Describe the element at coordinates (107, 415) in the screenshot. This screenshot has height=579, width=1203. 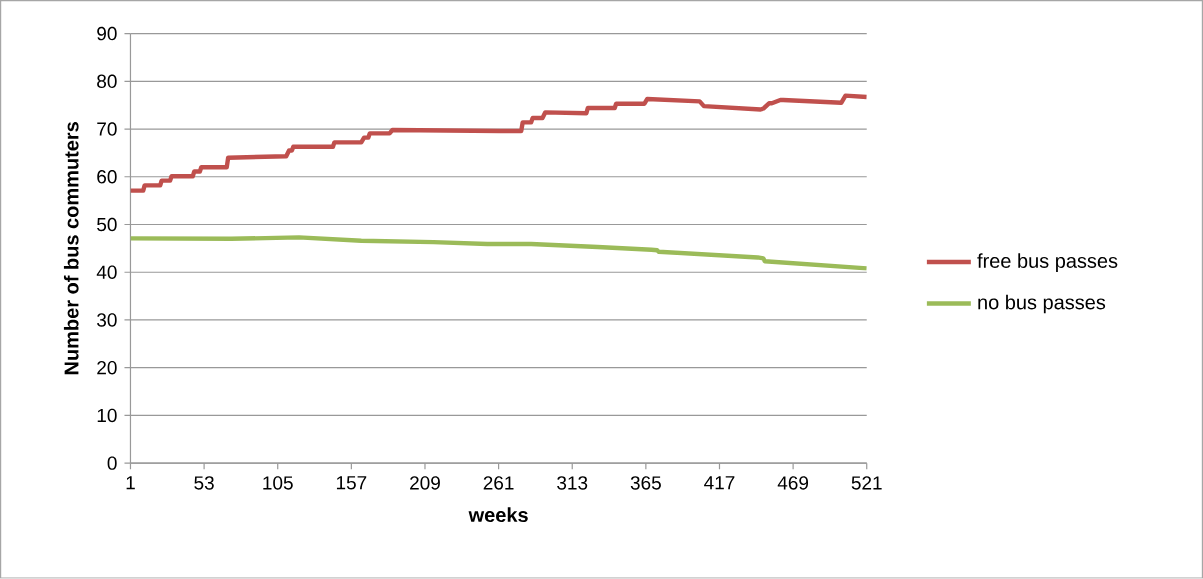
I see `y-tick-label: 10` at that location.